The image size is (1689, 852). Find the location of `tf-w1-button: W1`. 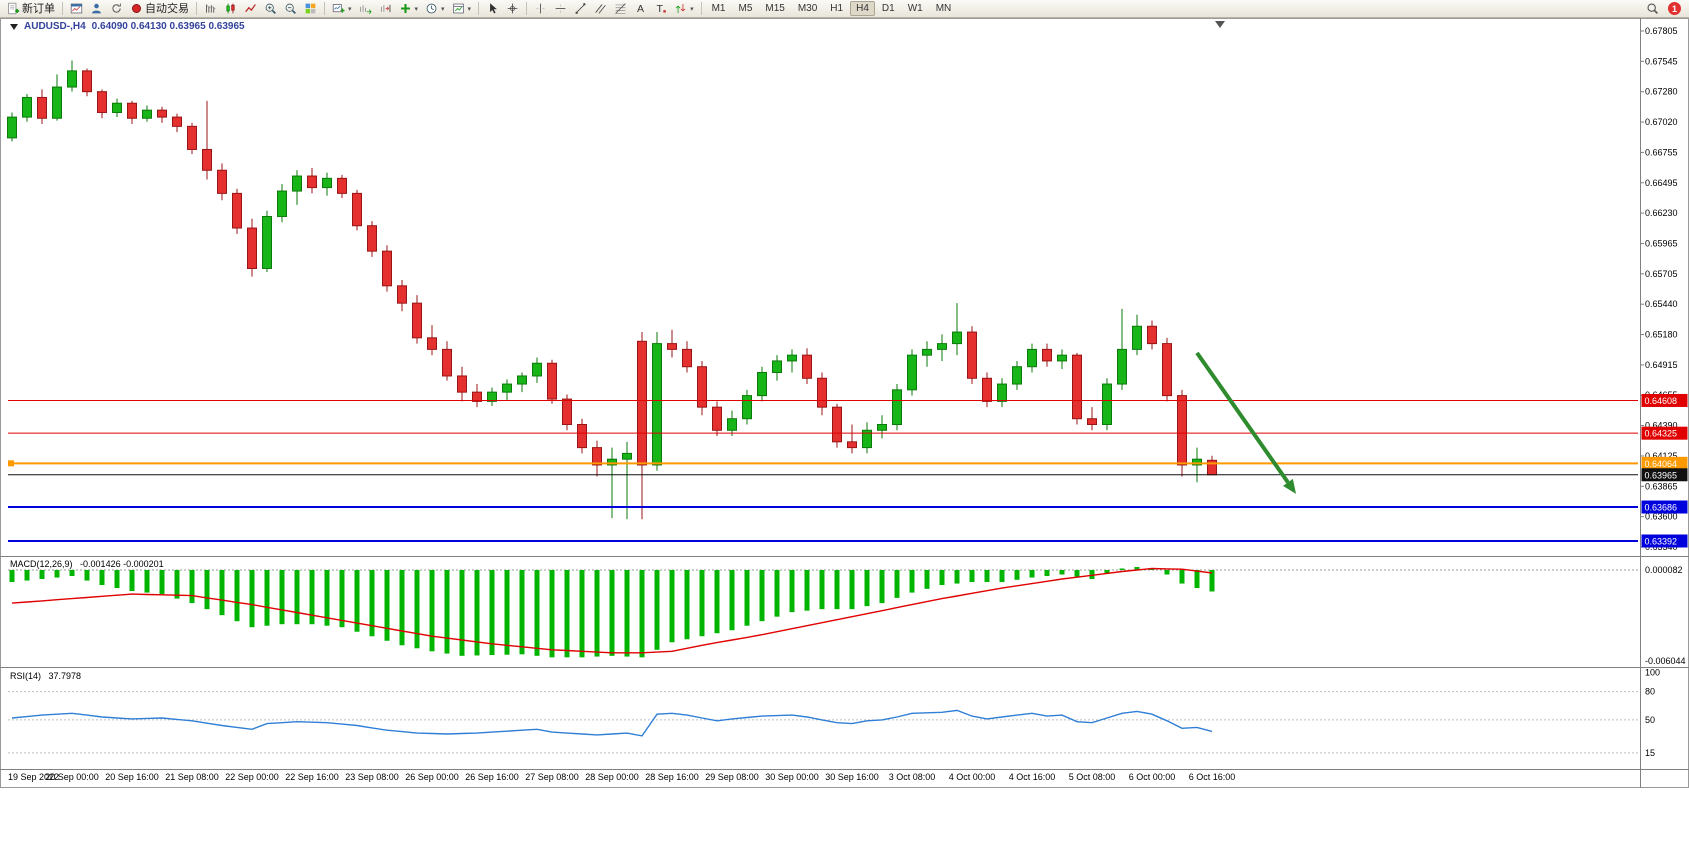

tf-w1-button: W1 is located at coordinates (915, 8).